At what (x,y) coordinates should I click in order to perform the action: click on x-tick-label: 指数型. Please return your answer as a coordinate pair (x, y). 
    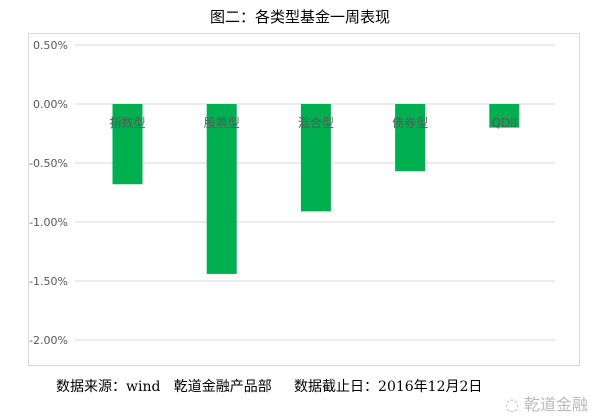
    Looking at the image, I should click on (127, 122).